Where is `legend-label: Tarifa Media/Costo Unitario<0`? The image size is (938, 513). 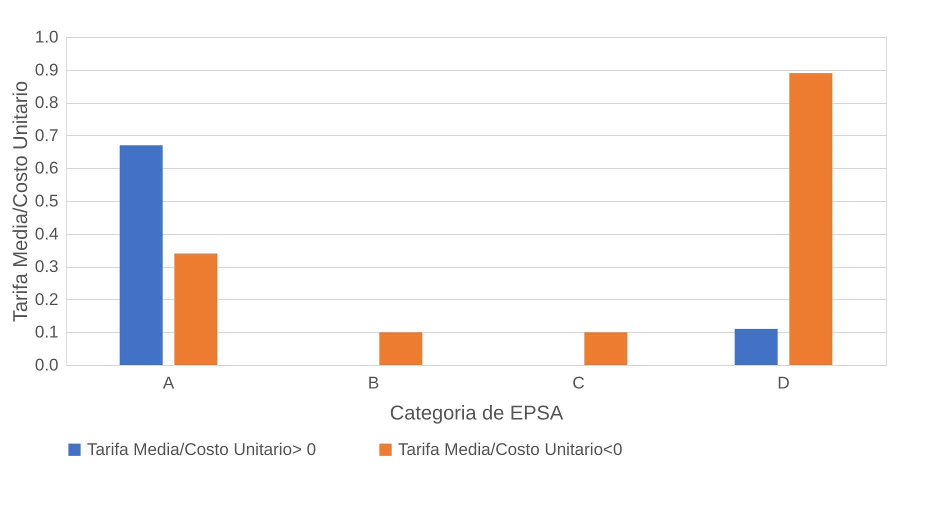 legend-label: Tarifa Media/Costo Unitario<0 is located at coordinates (510, 449).